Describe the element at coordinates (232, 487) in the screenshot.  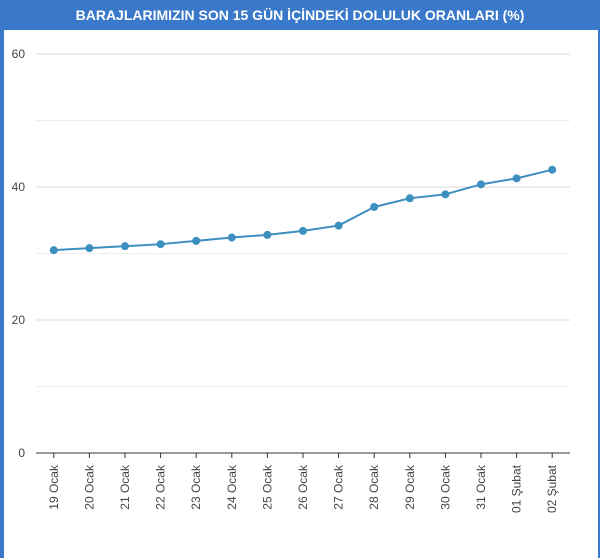
I see `x-tick-label: 24 Ocak` at that location.